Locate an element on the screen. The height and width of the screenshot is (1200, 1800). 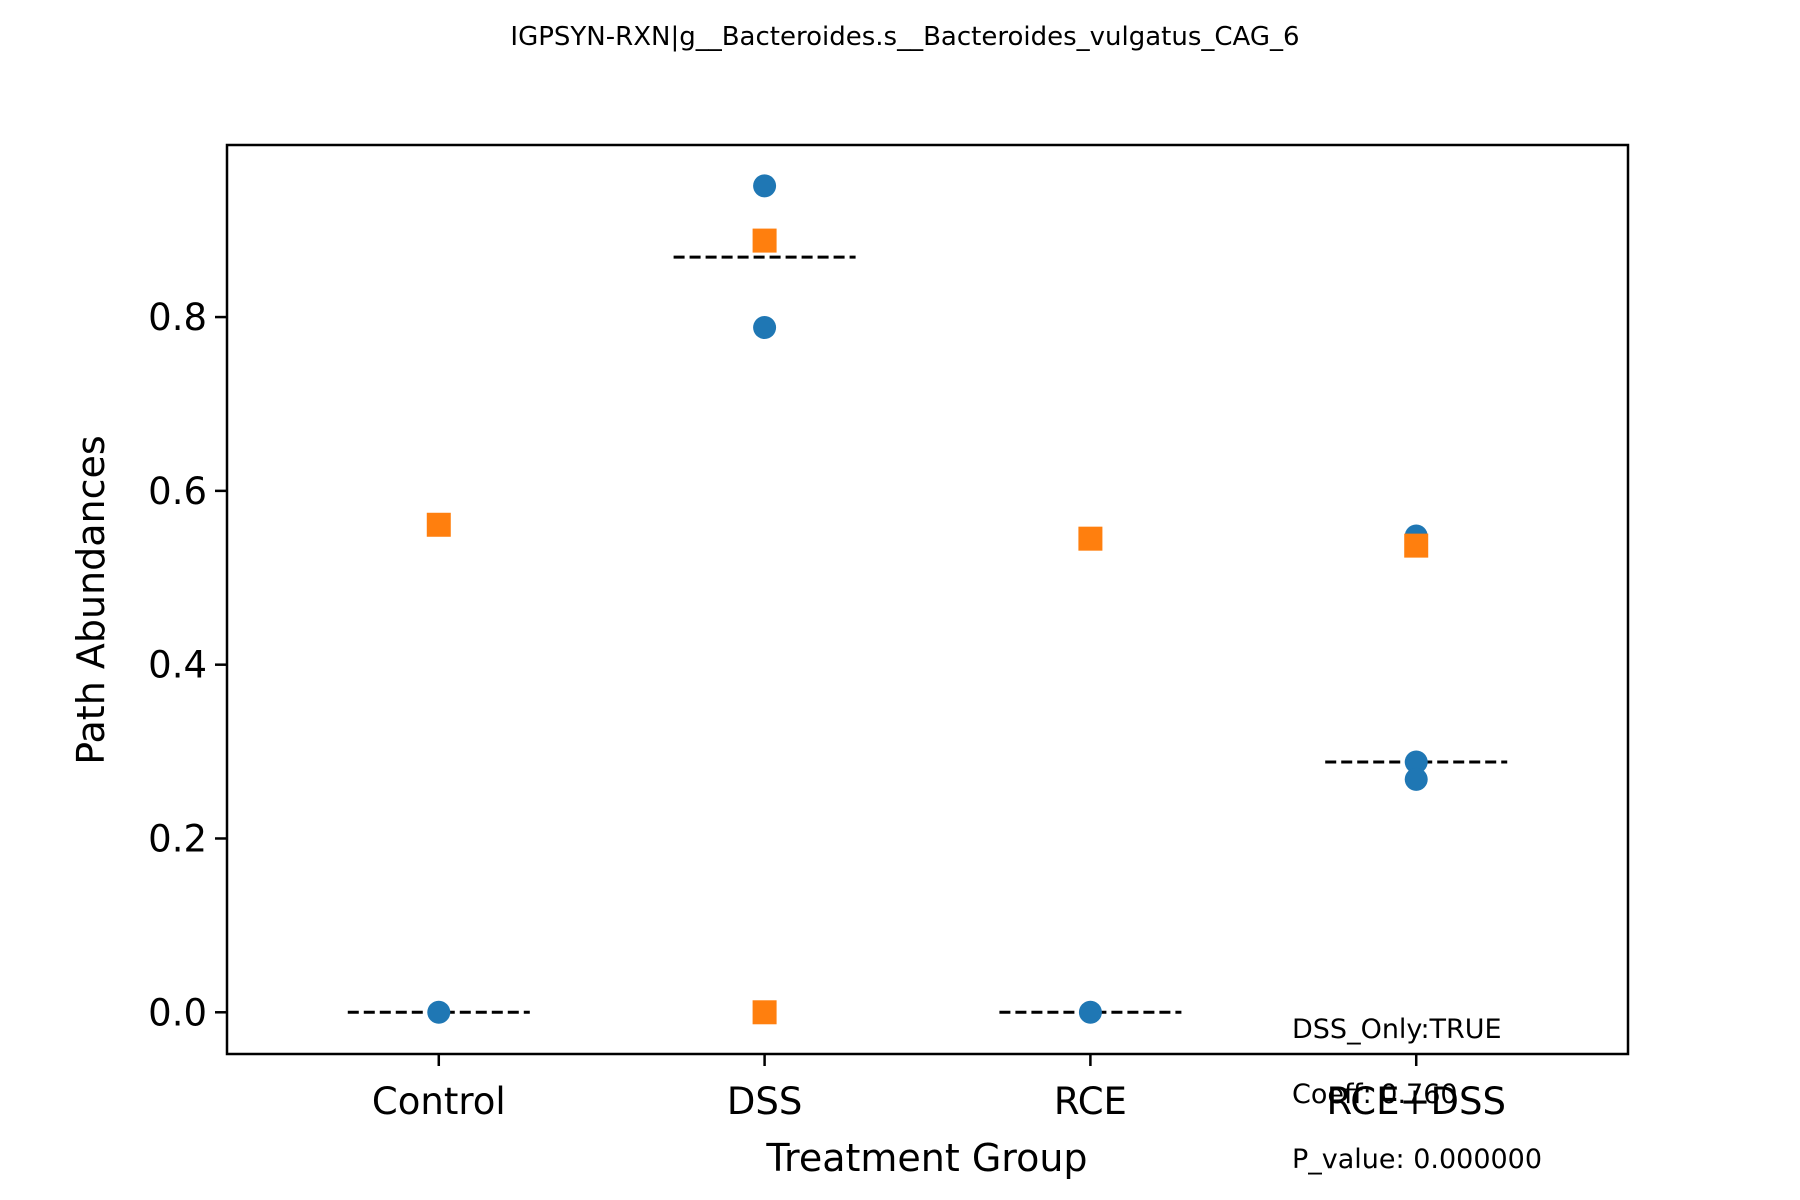
x-axis-title: Treatment Group is located at coordinates (926, 1158).